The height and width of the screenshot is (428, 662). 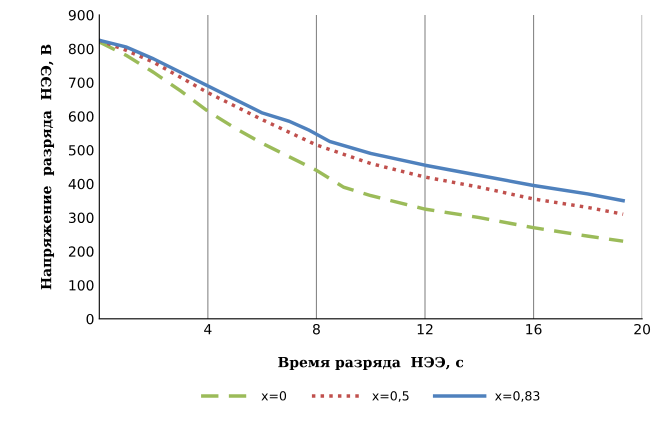 I want to click on x-tick-label: 16, so click(x=534, y=329).